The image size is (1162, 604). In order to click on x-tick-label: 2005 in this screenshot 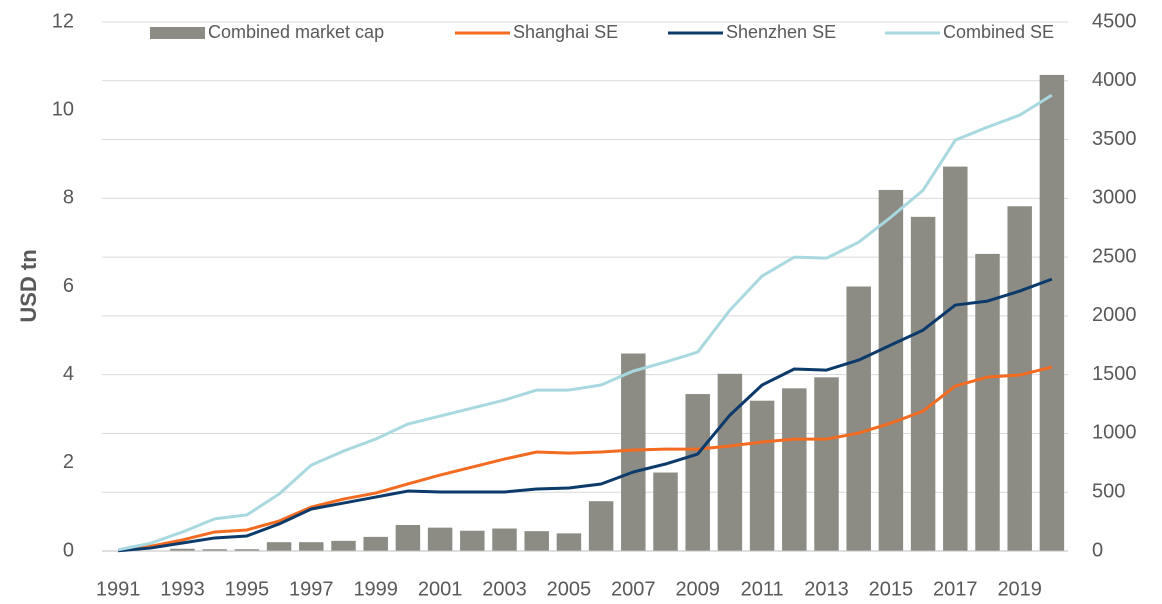, I will do `click(569, 589)`.